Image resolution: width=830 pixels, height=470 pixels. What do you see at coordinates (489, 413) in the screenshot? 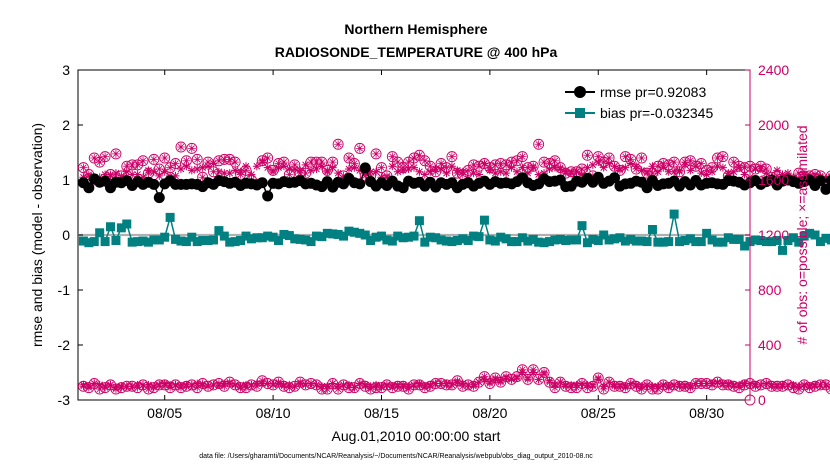
I see `x-tick-label: 08/20` at bounding box center [489, 413].